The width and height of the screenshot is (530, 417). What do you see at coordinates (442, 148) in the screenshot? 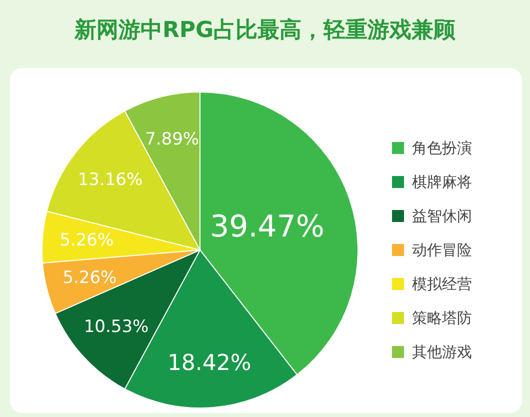
I see `legend-label: 角色扮演` at bounding box center [442, 148].